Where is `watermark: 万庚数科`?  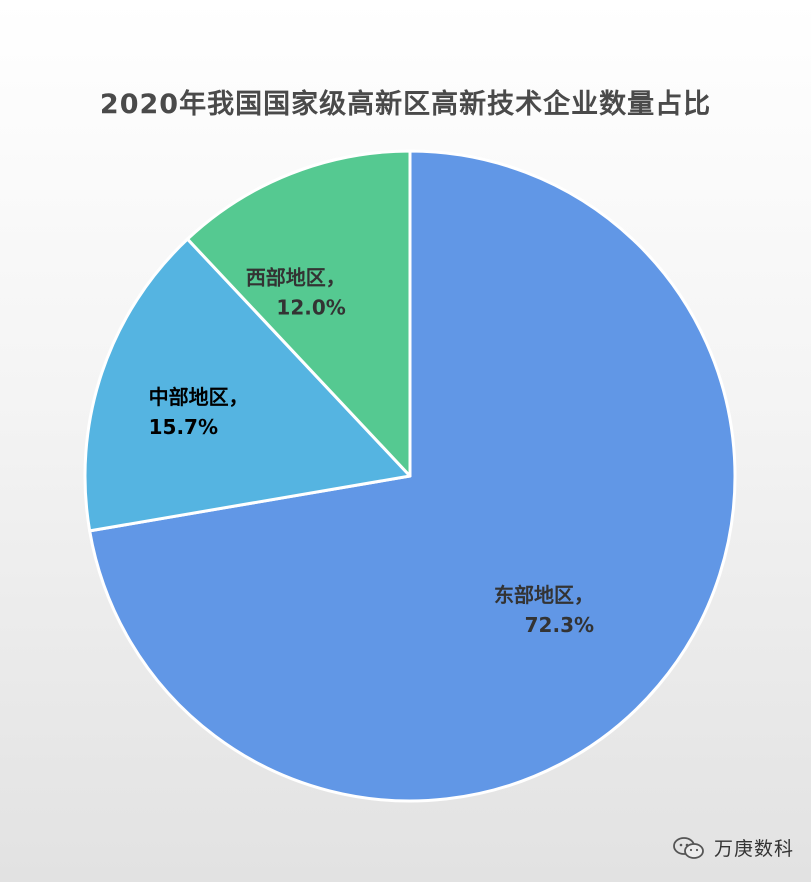
watermark: 万庚数科 is located at coordinates (733, 847).